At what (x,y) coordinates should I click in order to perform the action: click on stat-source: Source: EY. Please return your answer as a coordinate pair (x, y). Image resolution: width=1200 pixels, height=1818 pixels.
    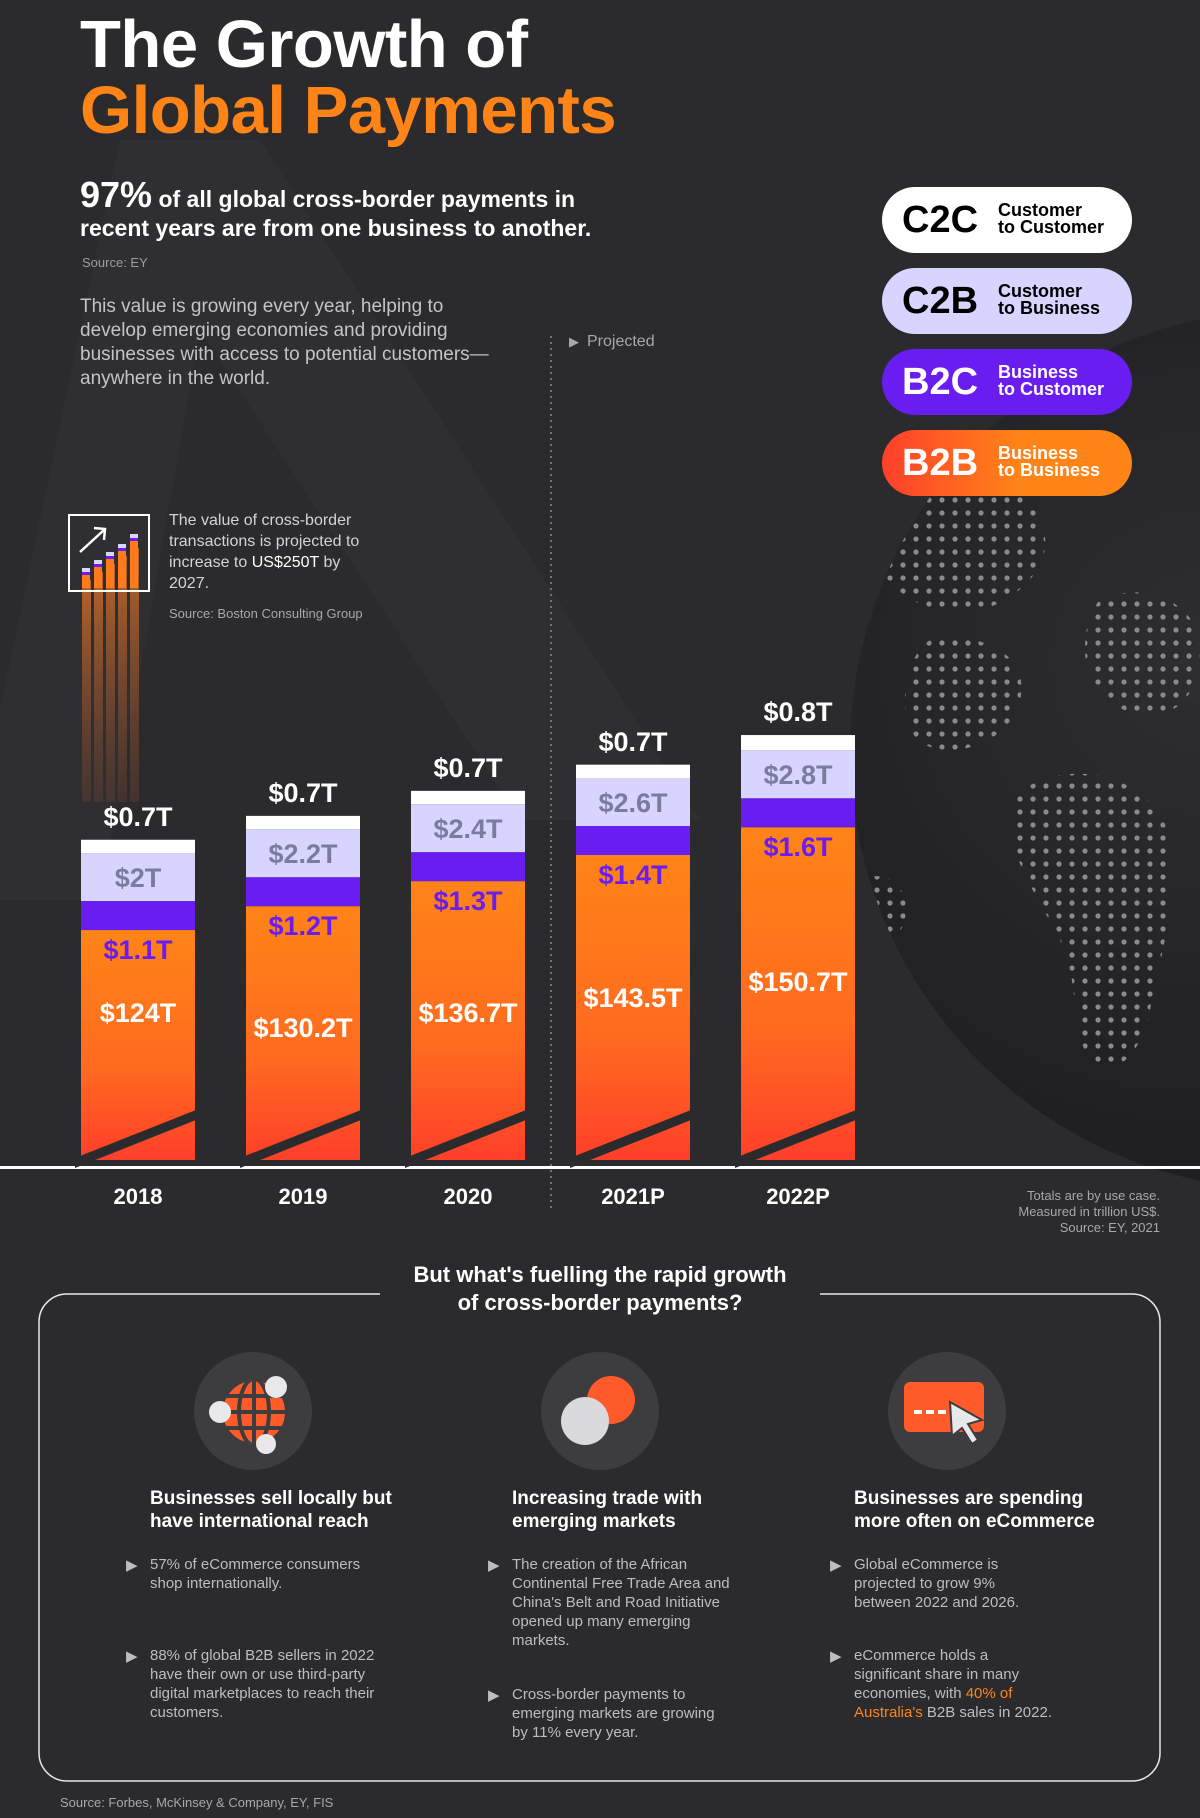
    Looking at the image, I should click on (115, 262).